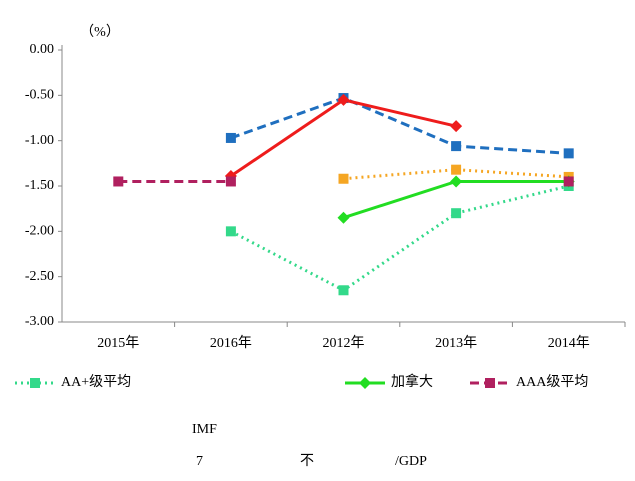  What do you see at coordinates (307, 461) in the screenshot?
I see `note: 不` at bounding box center [307, 461].